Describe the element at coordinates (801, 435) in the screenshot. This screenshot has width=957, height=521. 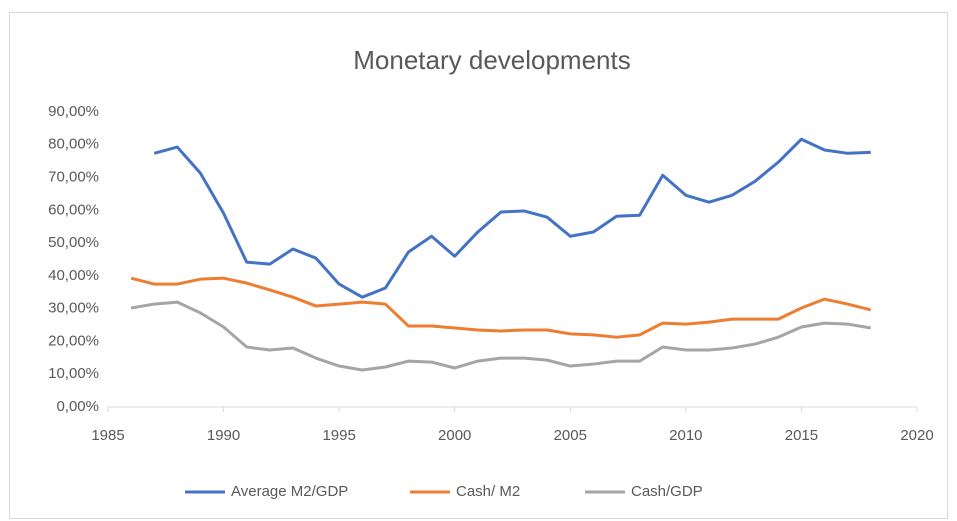
I see `x-tick-label: 2015` at that location.